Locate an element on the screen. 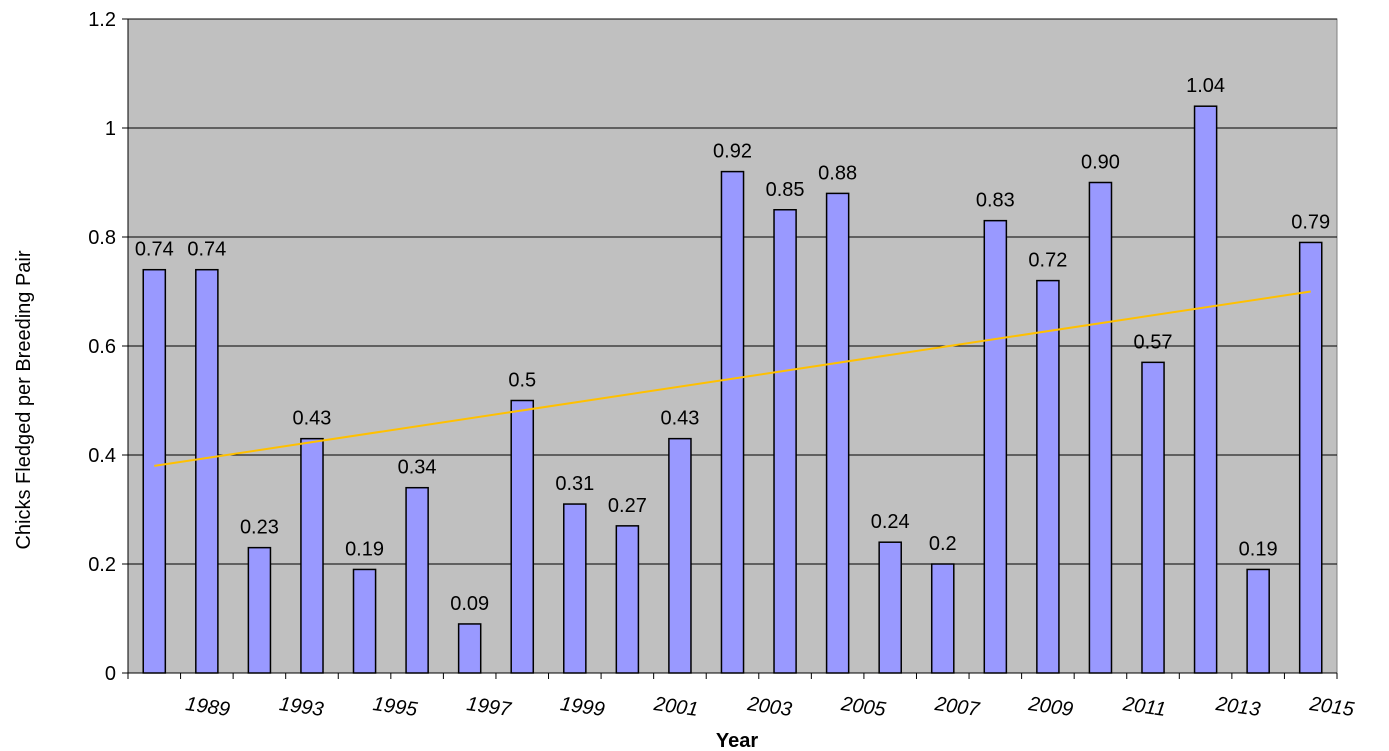  x-tick-label: 1995 is located at coordinates (395, 707).